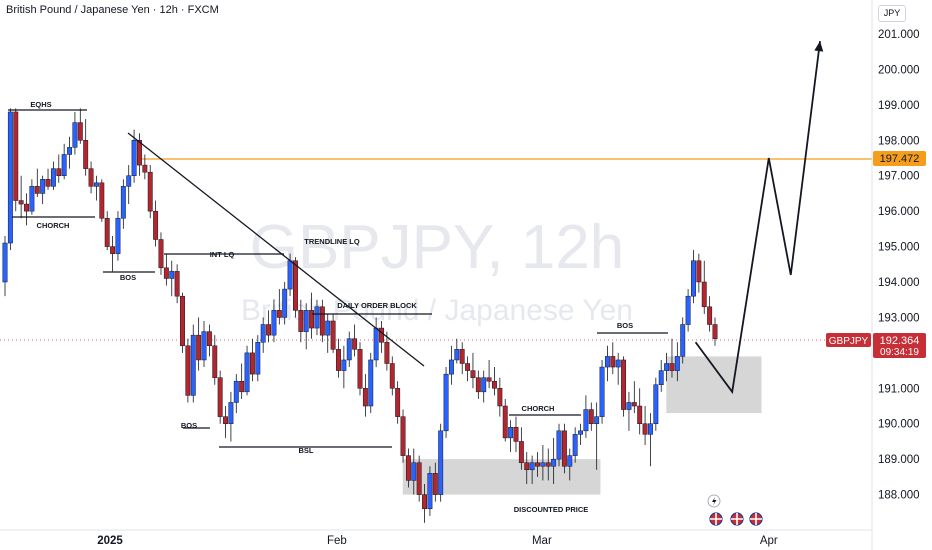  Describe the element at coordinates (40, 104) in the screenshot. I see `annotation-label: EQHS` at that location.